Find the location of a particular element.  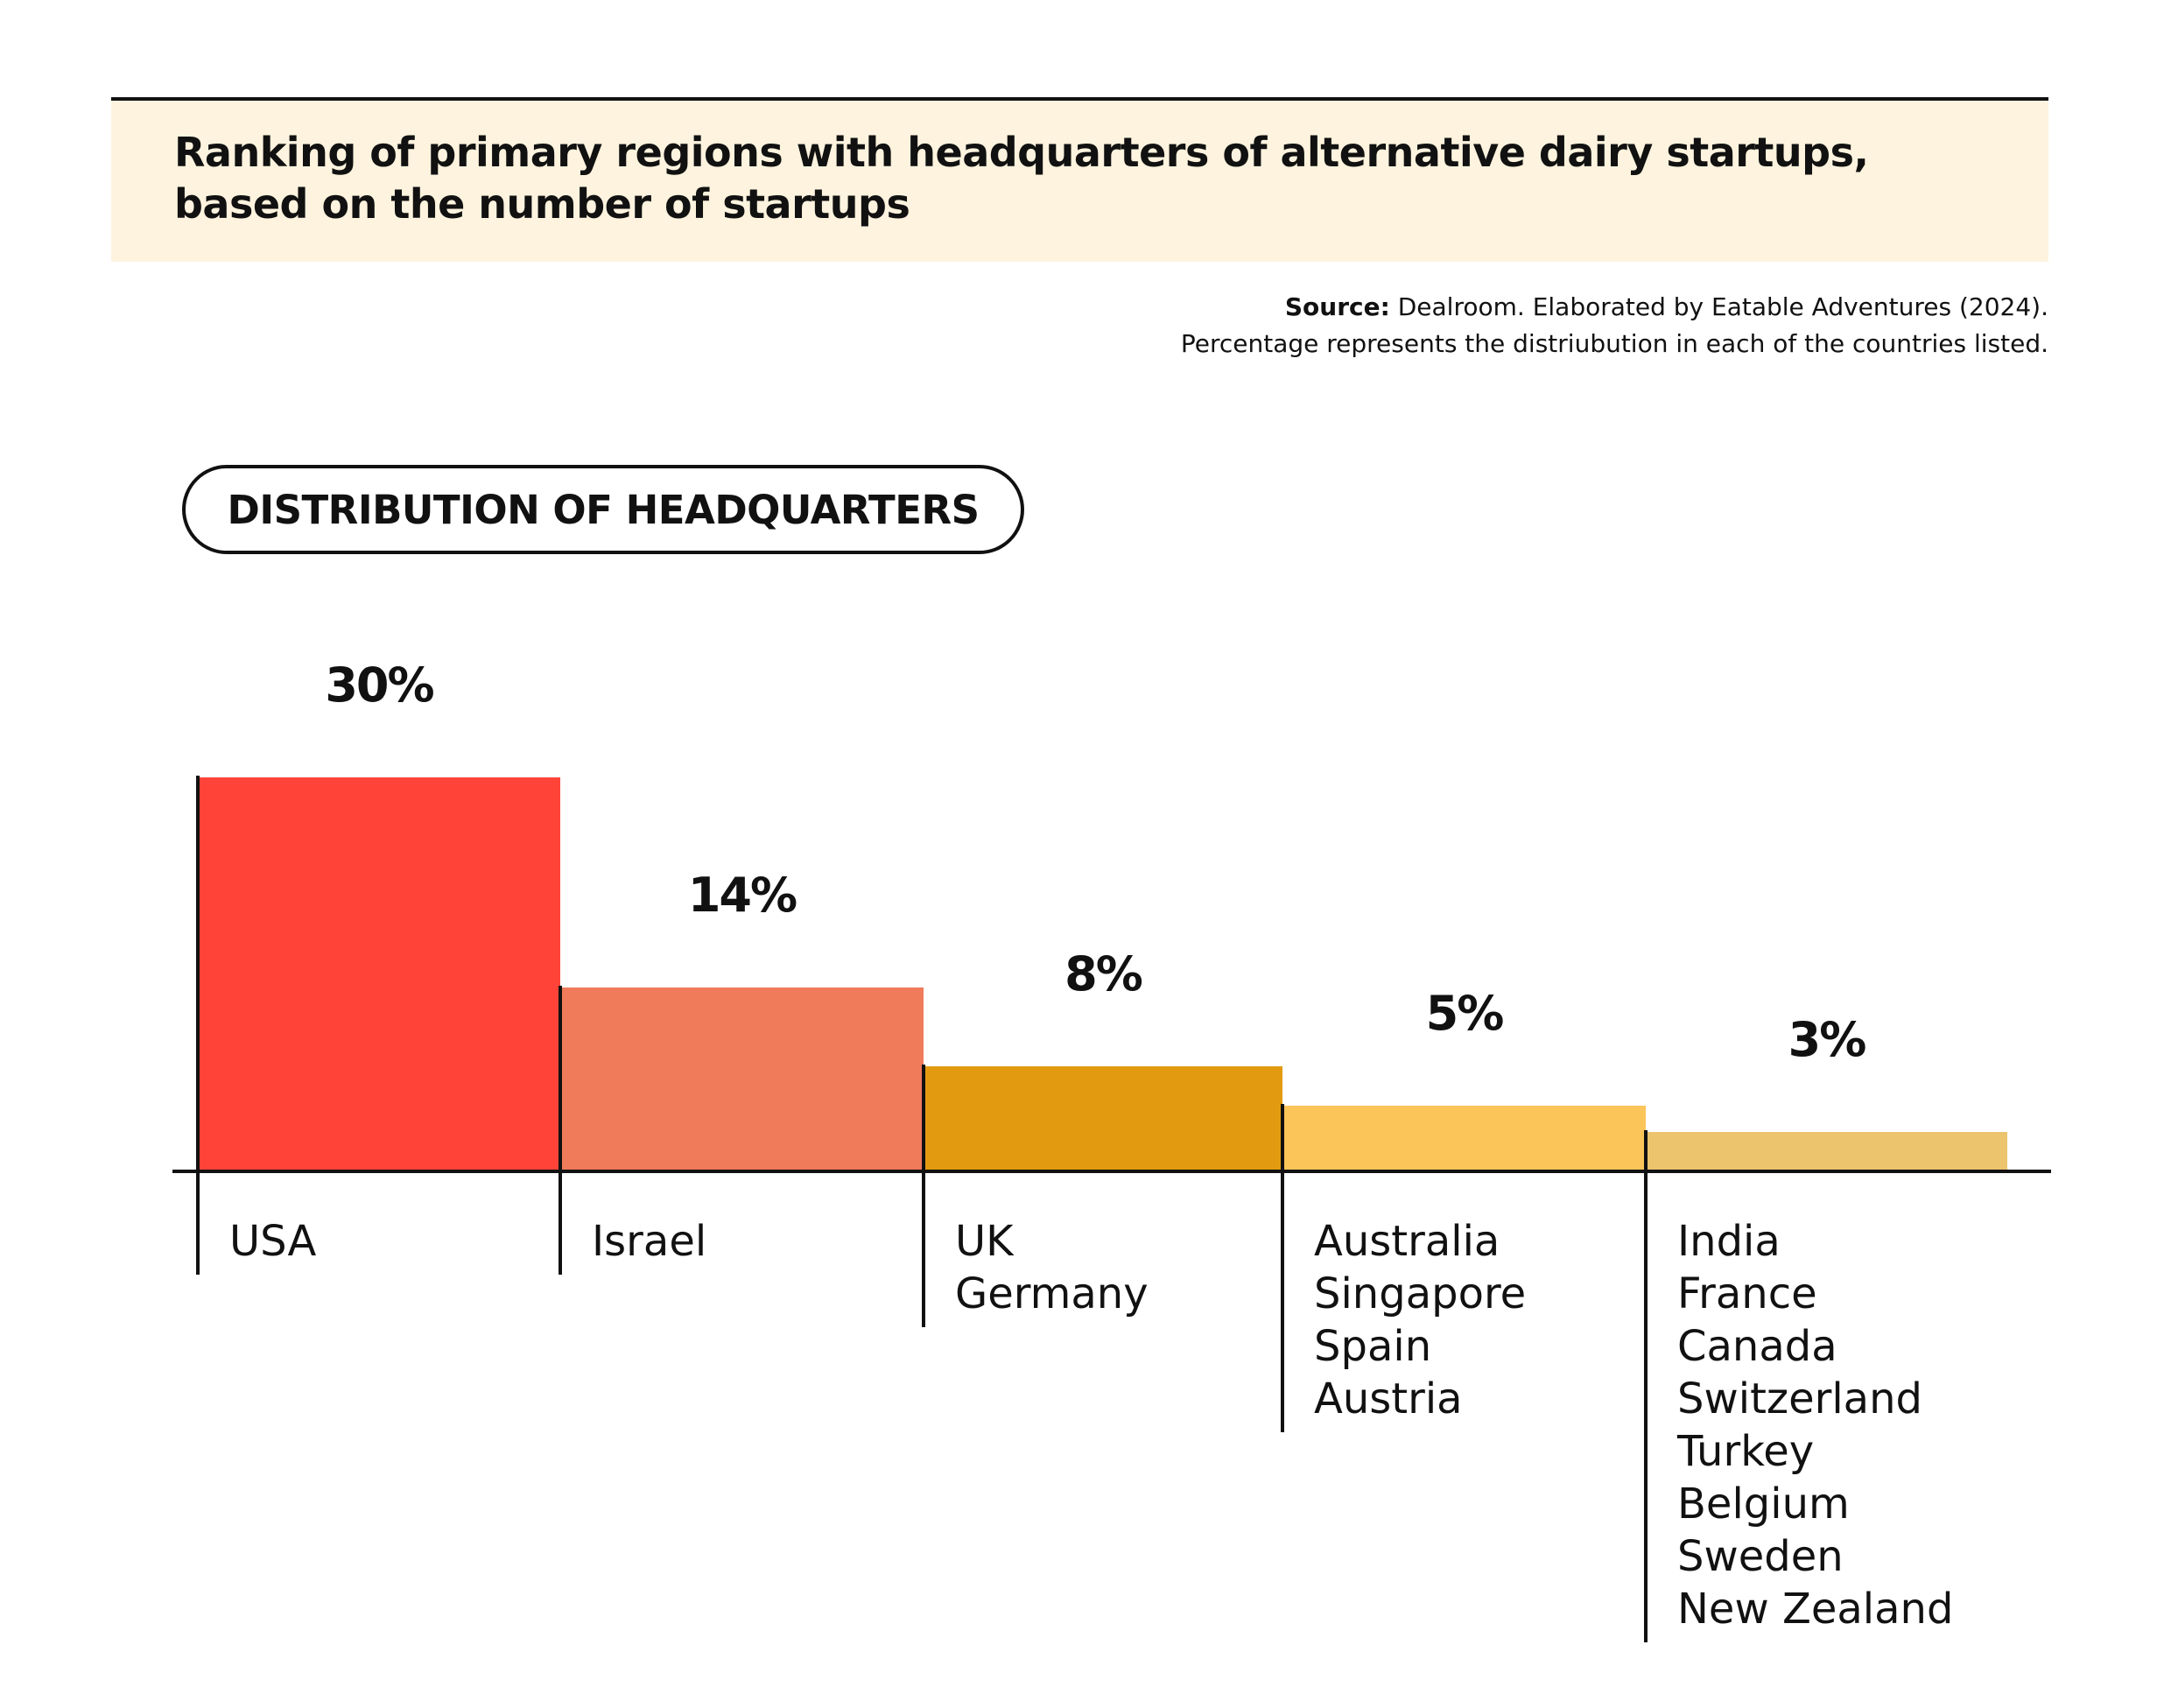

category-label-switzerland: Switzerland is located at coordinates (1799, 1398).